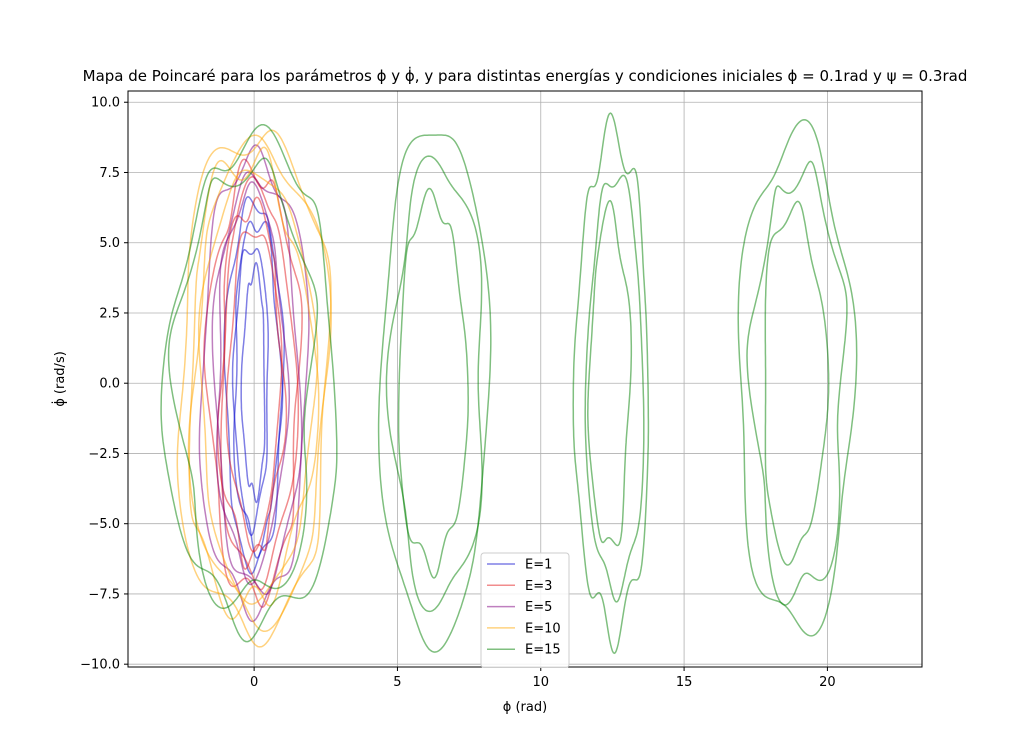  What do you see at coordinates (397, 682) in the screenshot?
I see `x-tick-label: 5` at bounding box center [397, 682].